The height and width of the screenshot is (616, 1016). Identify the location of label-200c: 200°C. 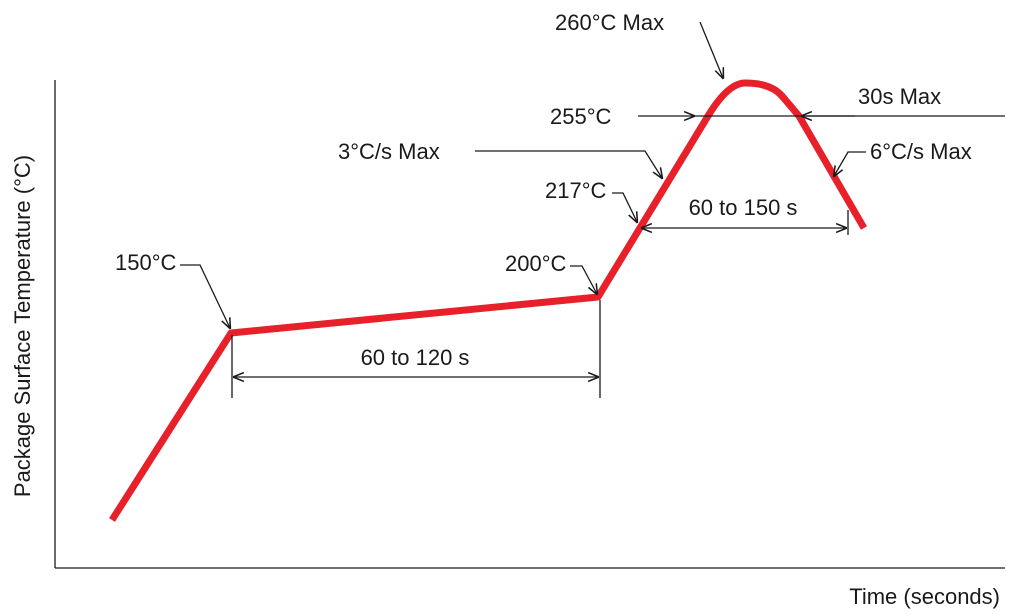
(536, 263).